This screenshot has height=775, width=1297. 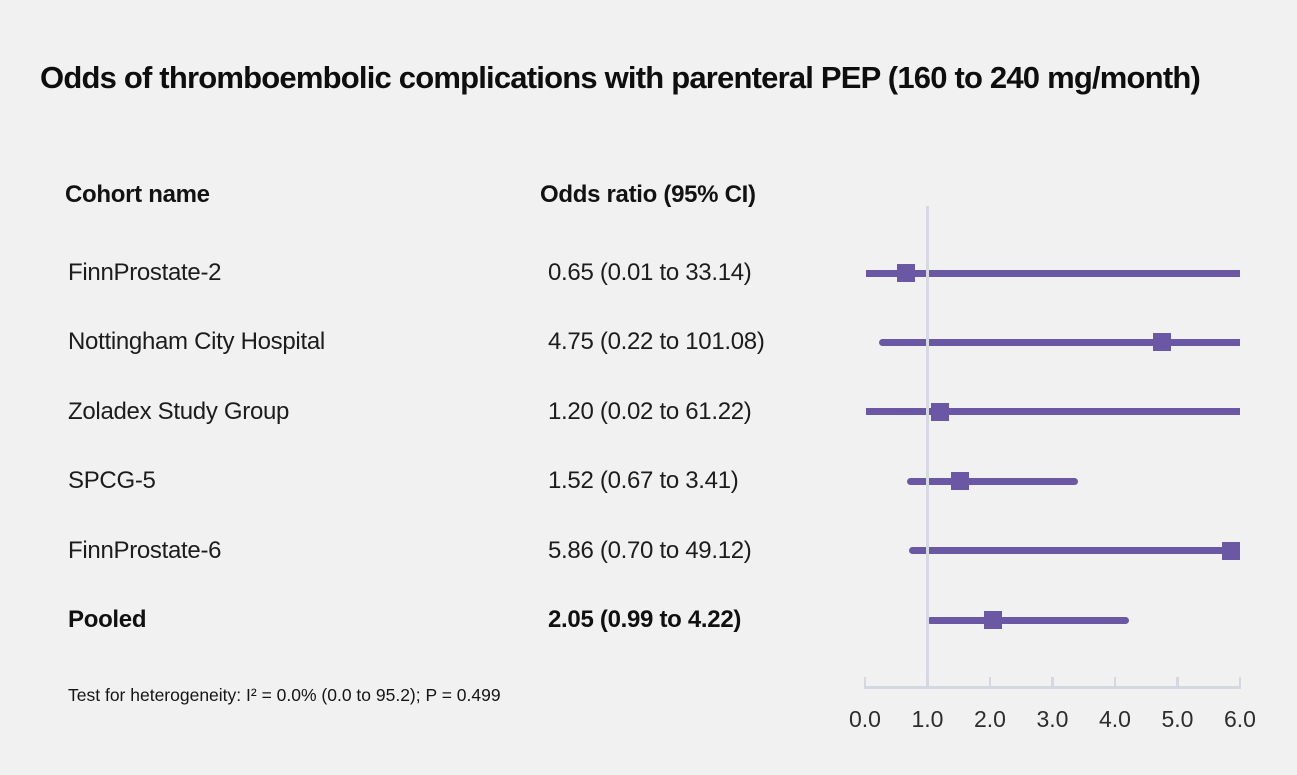 I want to click on cohort-name: SPCG-5, so click(x=112, y=481).